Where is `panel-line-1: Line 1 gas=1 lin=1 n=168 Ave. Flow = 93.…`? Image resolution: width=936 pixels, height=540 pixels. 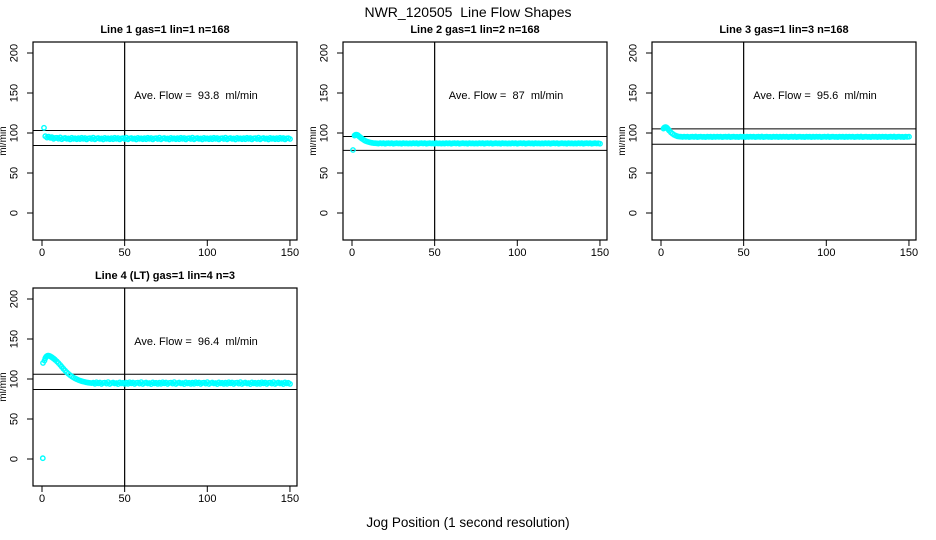 panel-line-1: Line 1 gas=1 lin=1 n=168 Ave. Flow = 93.… is located at coordinates (150, 147).